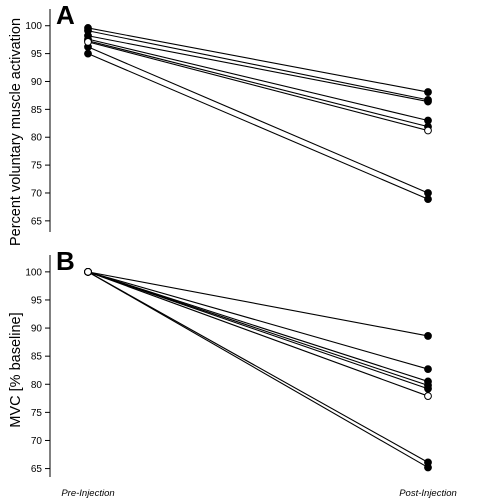 The height and width of the screenshot is (500, 498). Describe the element at coordinates (37, 54) in the screenshot. I see `panel-a-y-tick-label-95: 95` at that location.